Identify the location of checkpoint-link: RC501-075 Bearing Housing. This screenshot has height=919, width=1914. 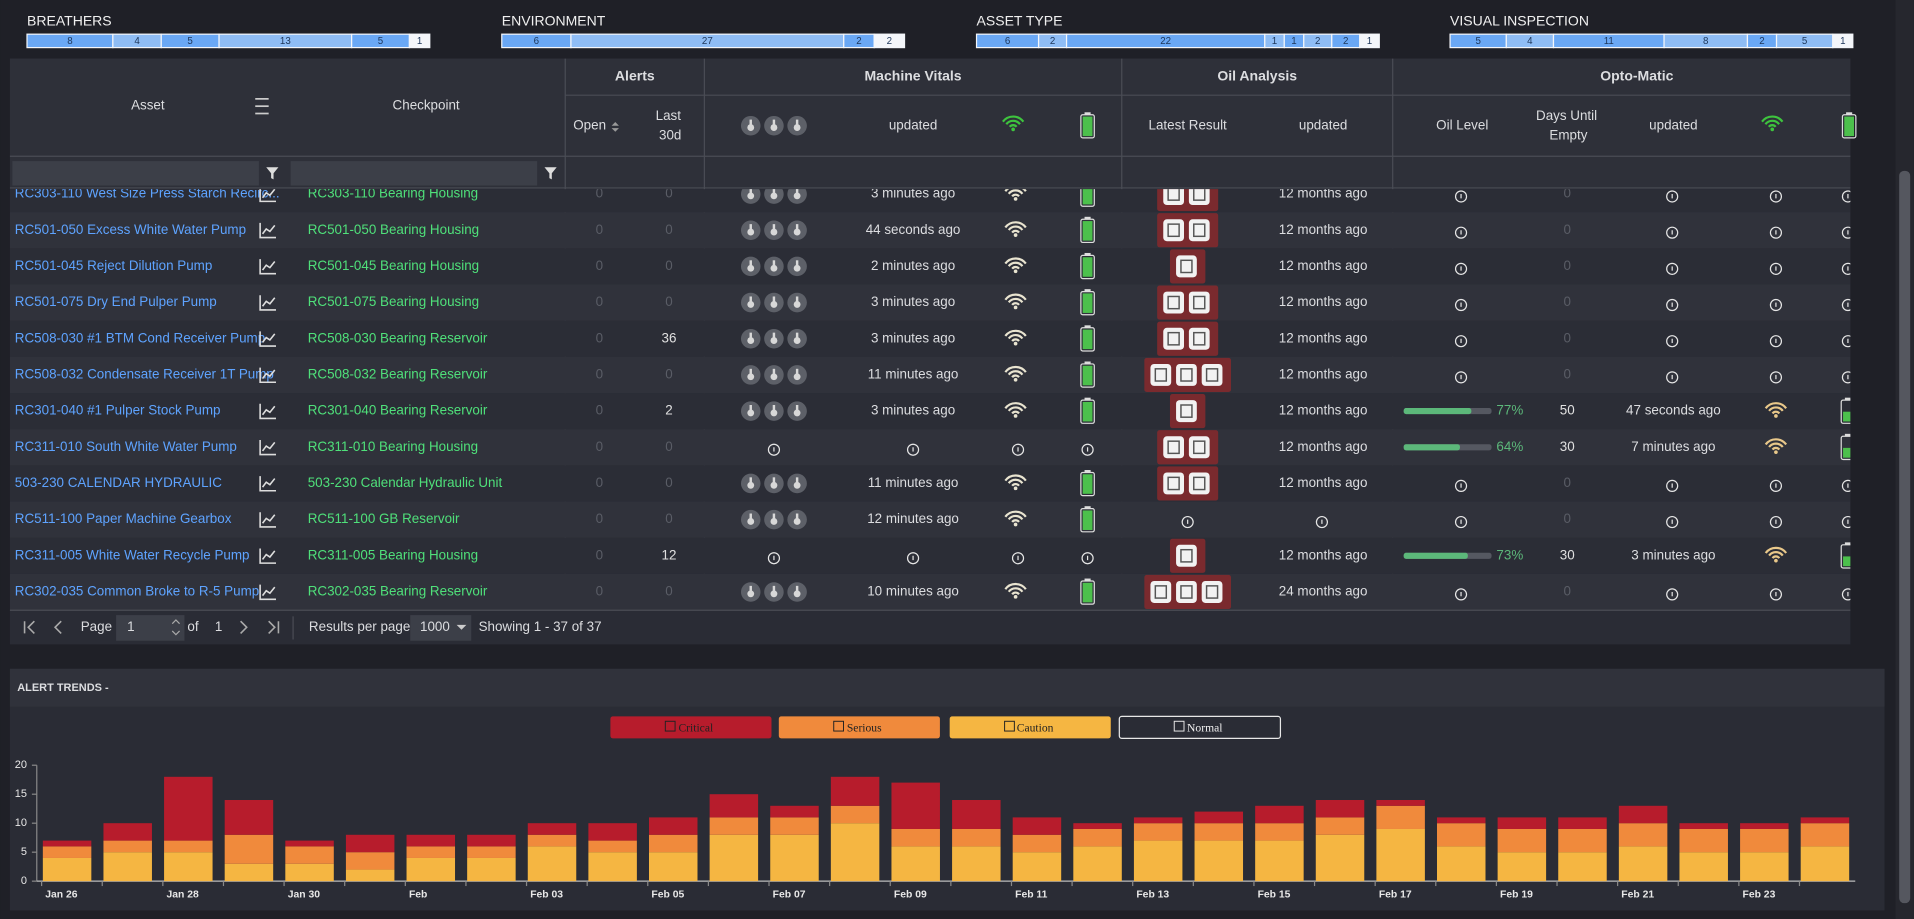
(393, 301).